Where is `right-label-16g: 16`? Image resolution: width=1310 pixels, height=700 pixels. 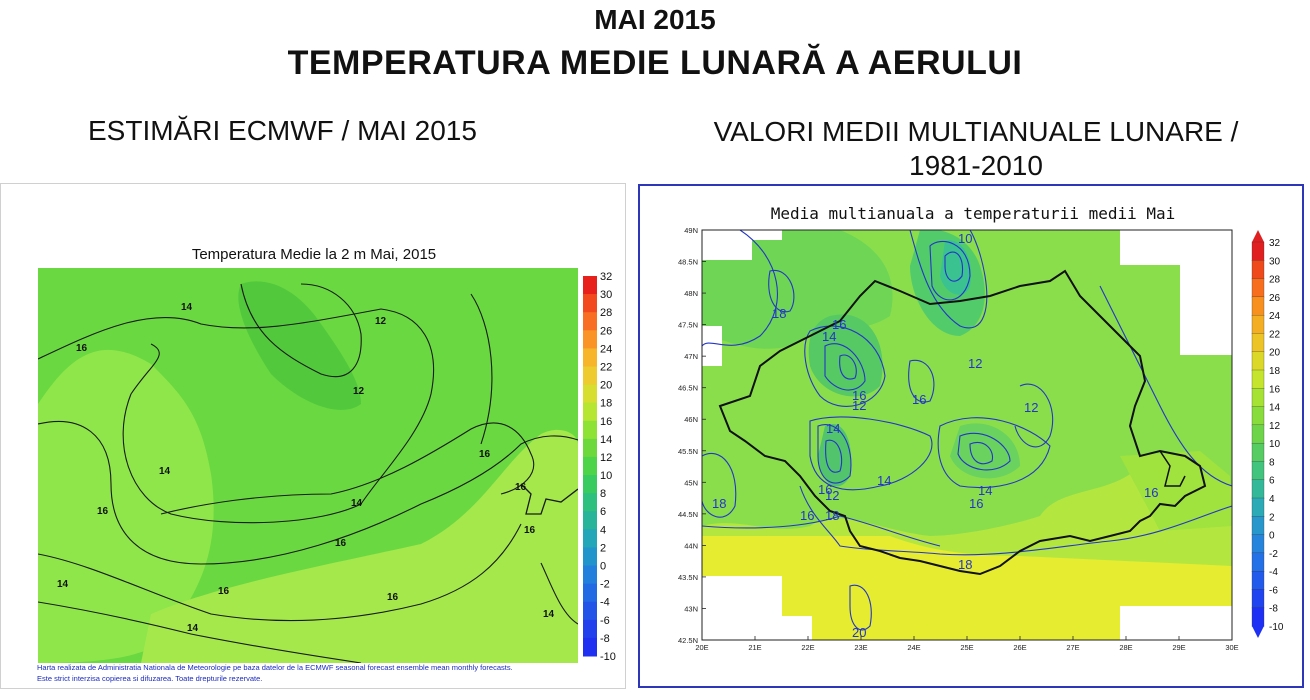 right-label-16g: 16 is located at coordinates (825, 489).